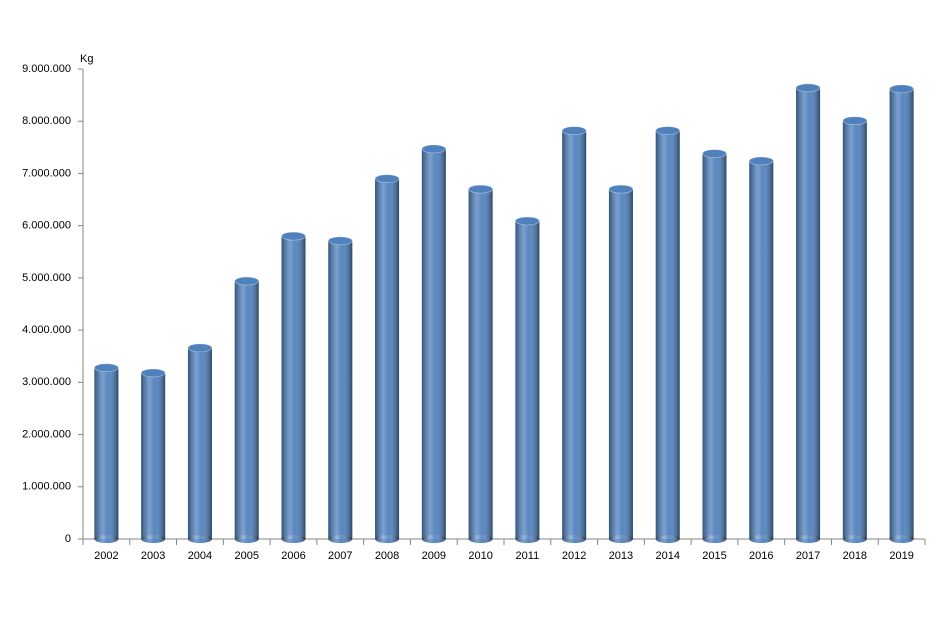 This screenshot has height=619, width=951. Describe the element at coordinates (46, 226) in the screenshot. I see `y-tick-label: 6.000.000` at that location.